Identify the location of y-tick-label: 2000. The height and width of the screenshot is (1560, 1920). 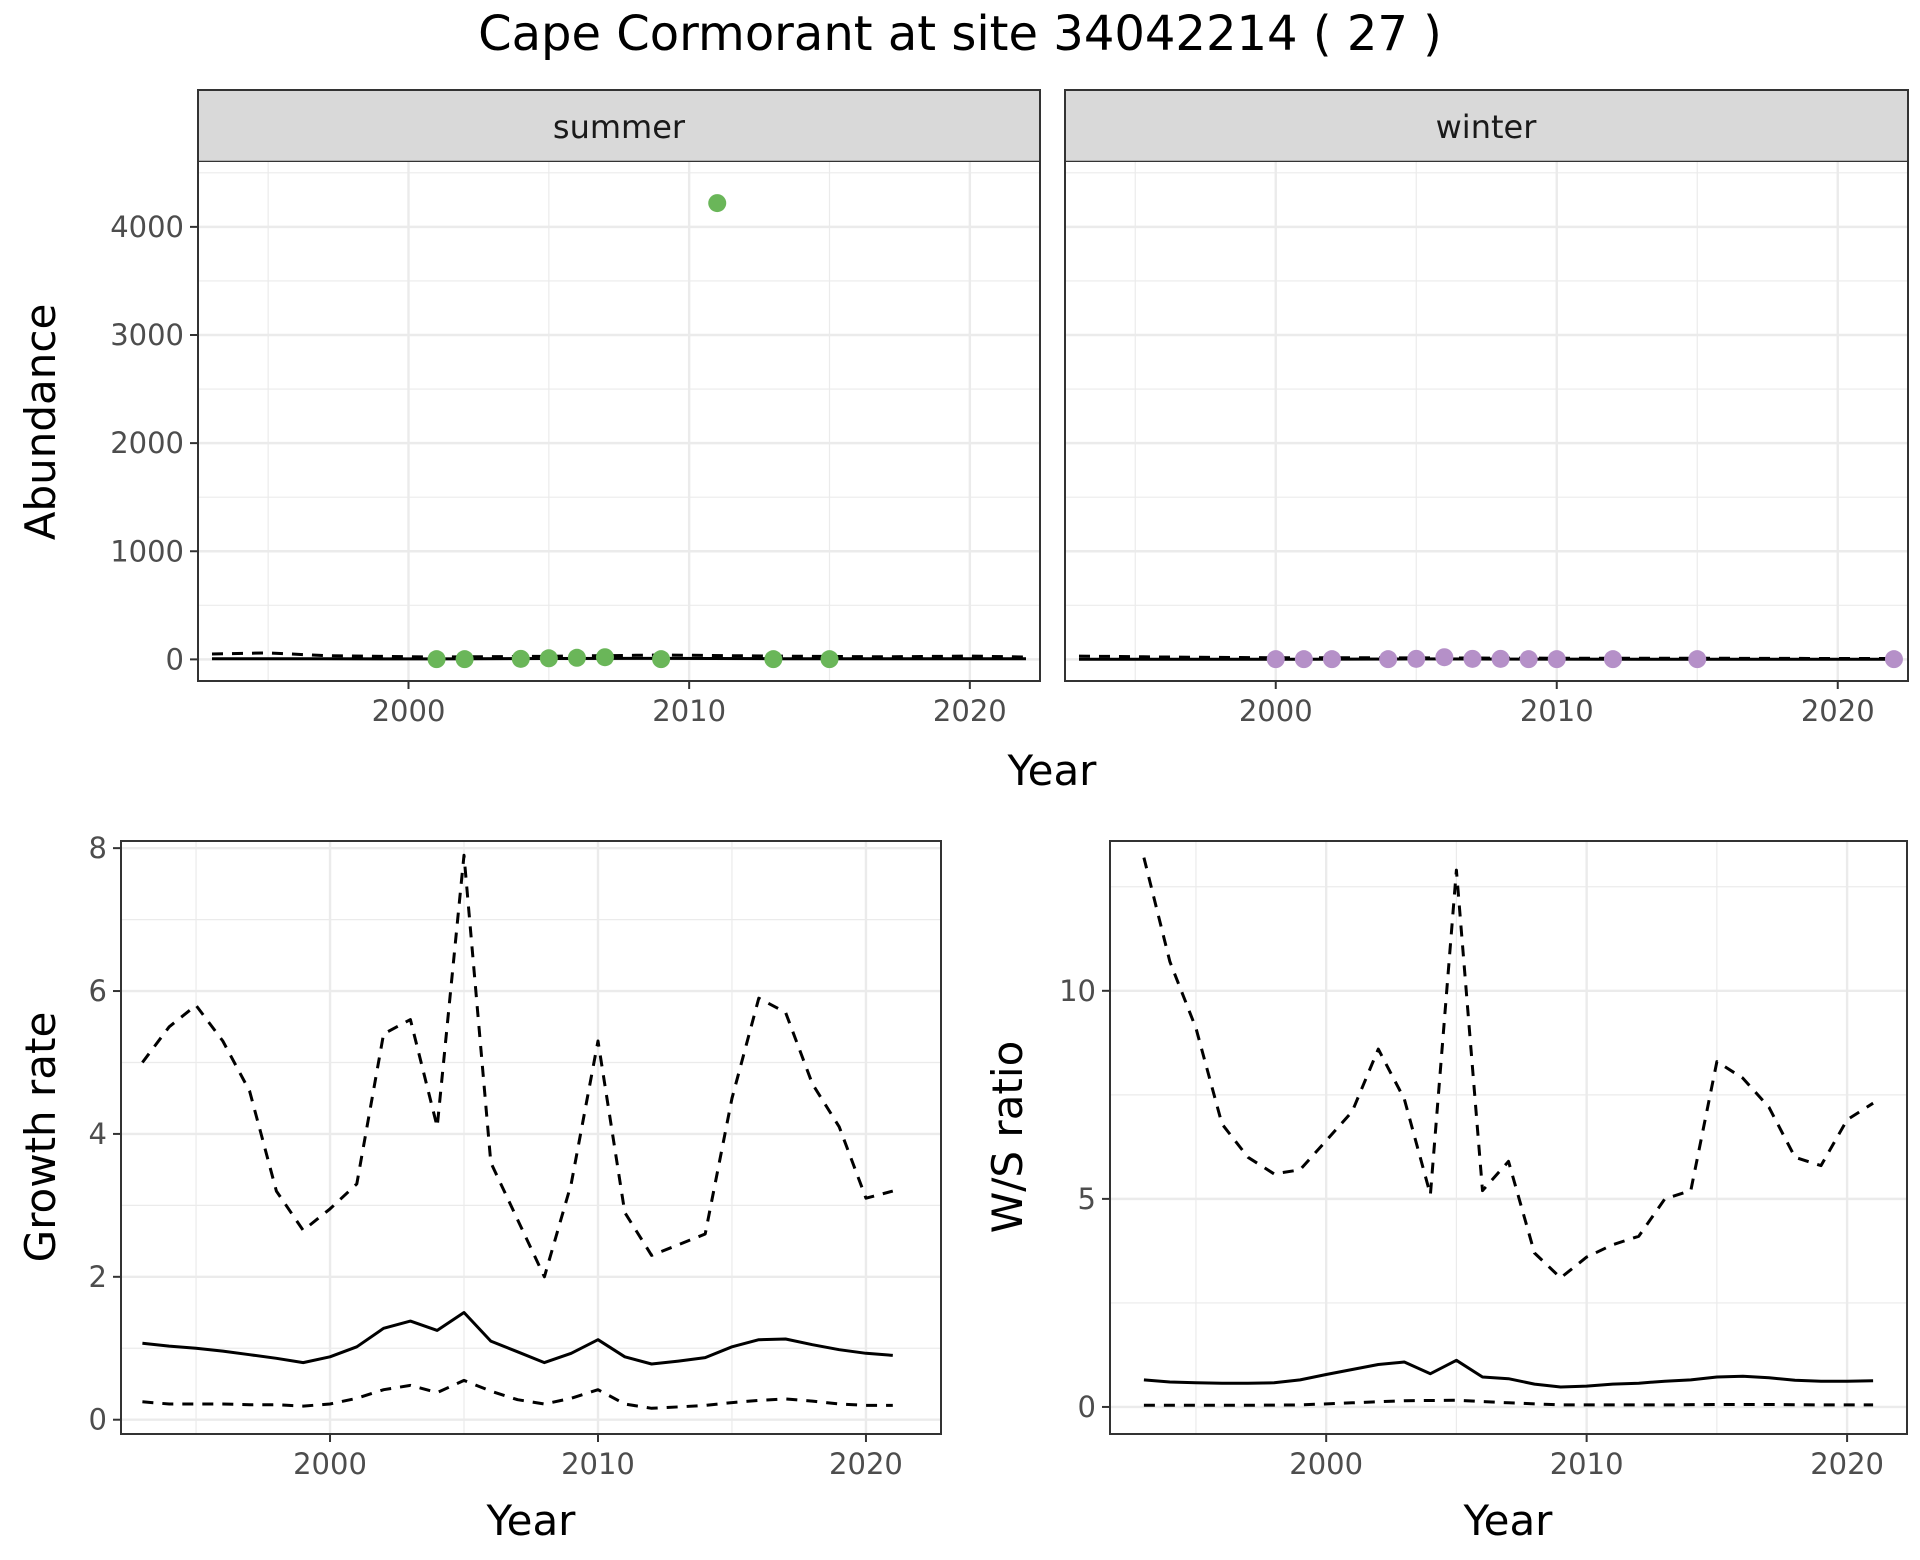
(147, 443).